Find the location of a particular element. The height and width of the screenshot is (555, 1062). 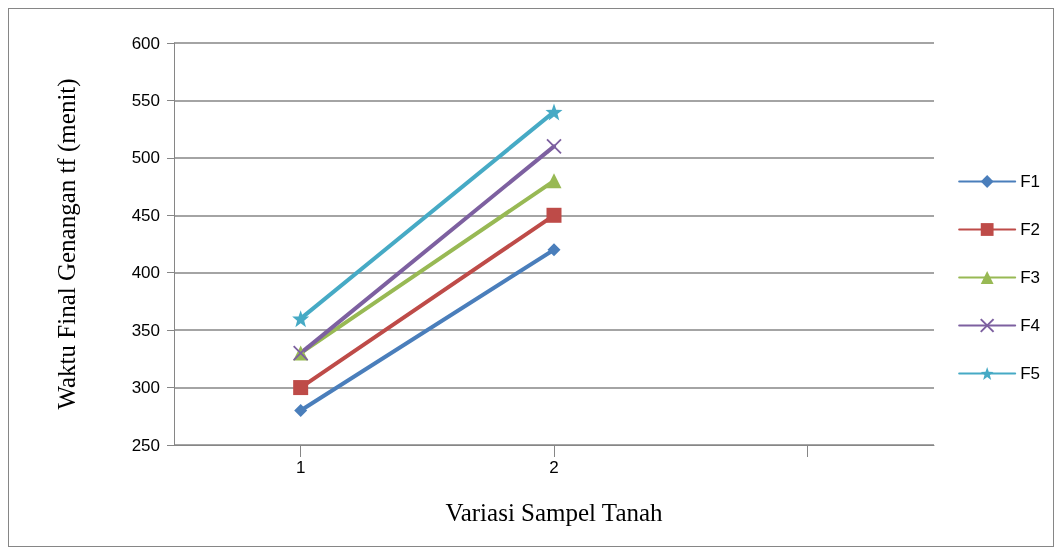

x-tick-label: 2 is located at coordinates (554, 467).